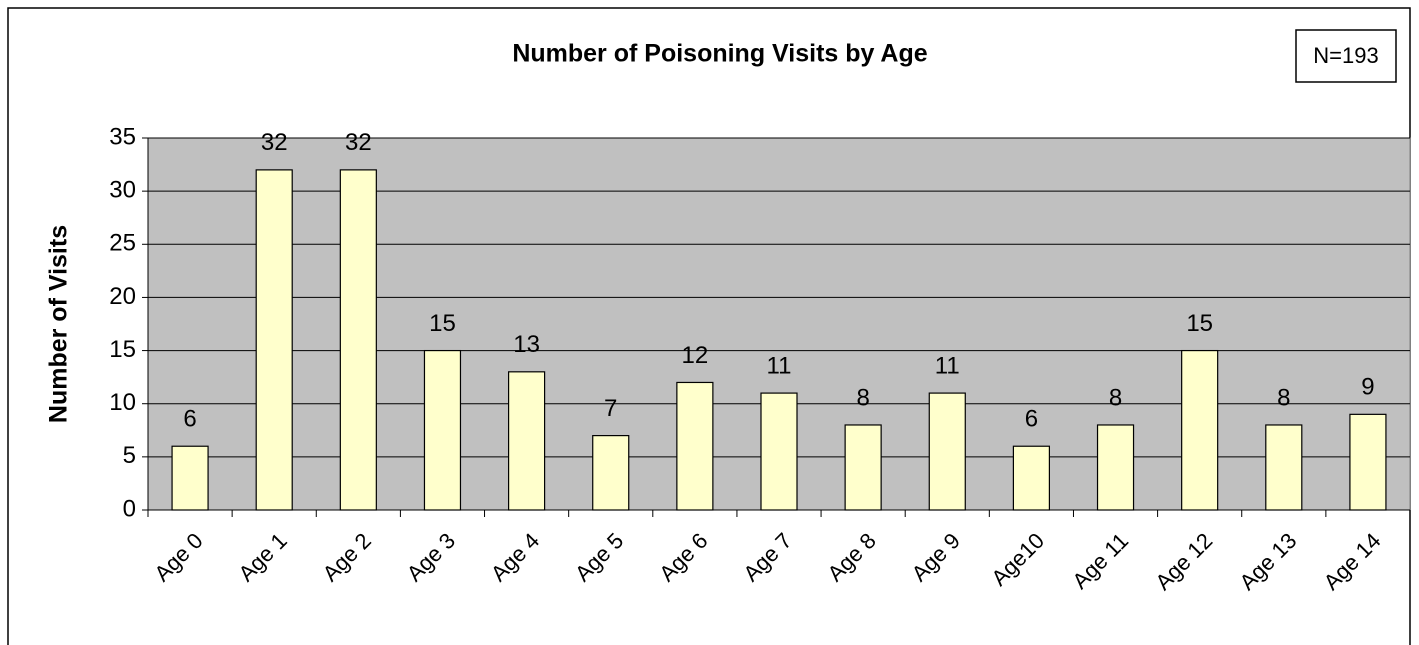 The width and height of the screenshot is (1419, 645). I want to click on y-tick-label: 0, so click(129, 508).